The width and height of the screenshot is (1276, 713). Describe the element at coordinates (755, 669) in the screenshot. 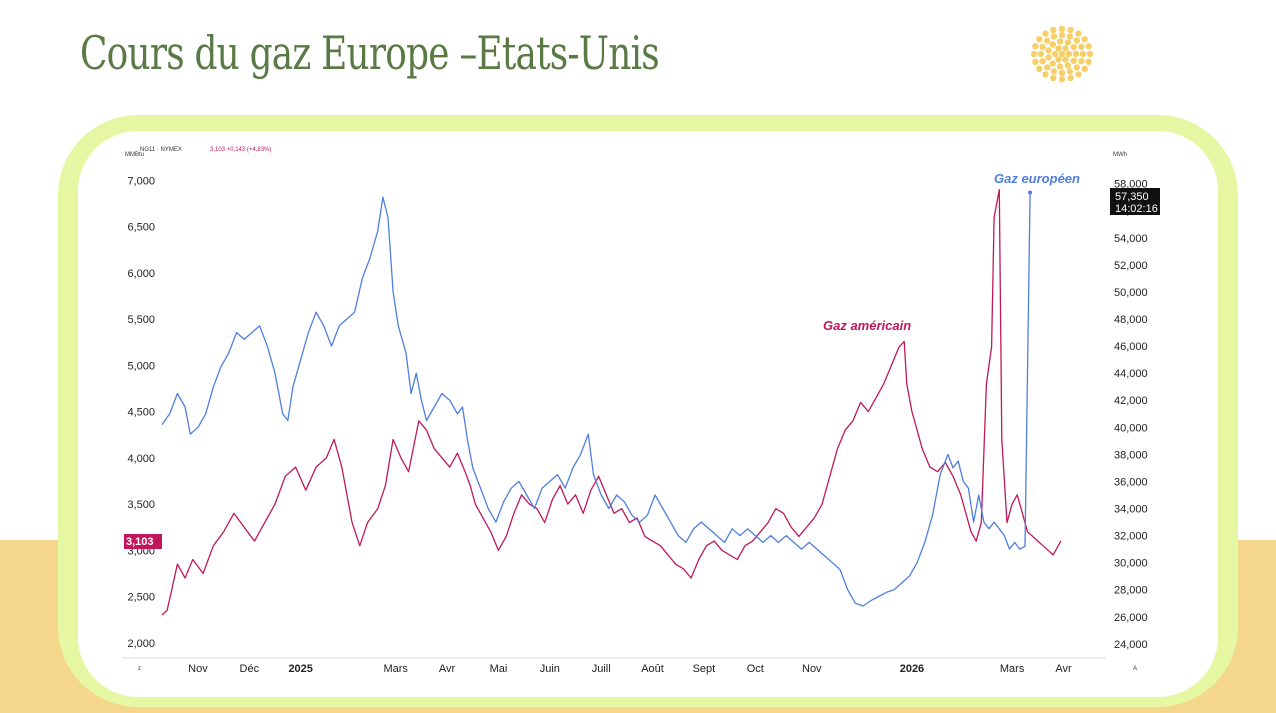

I see `x-tick-label: Oct` at that location.